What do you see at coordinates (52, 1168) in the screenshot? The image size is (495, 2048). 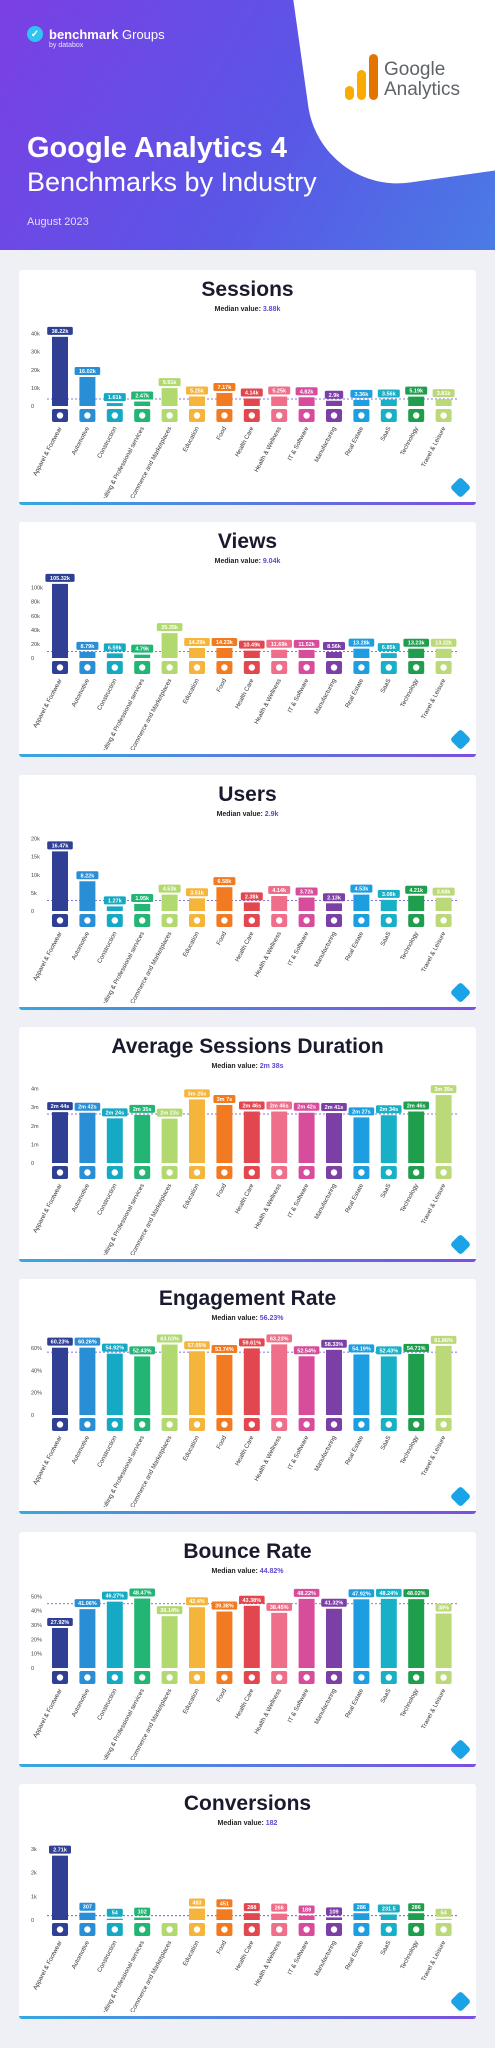 I see `bar-group: 2m 44s Apparel & Footwear` at bounding box center [52, 1168].